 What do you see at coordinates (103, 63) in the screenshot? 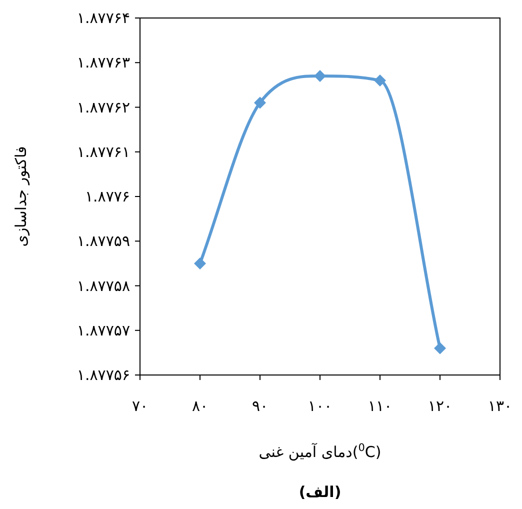
I see `y-tick-label: ۱.۸۷۷۶۳` at bounding box center [103, 63].